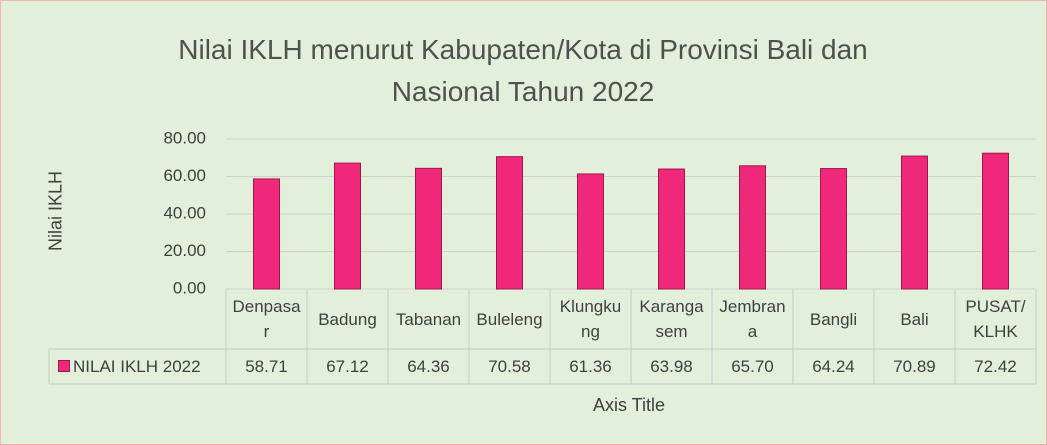 Image resolution: width=1047 pixels, height=445 pixels. Describe the element at coordinates (995, 319) in the screenshot. I see `x-tick-label: PUSAT/KLHK` at that location.